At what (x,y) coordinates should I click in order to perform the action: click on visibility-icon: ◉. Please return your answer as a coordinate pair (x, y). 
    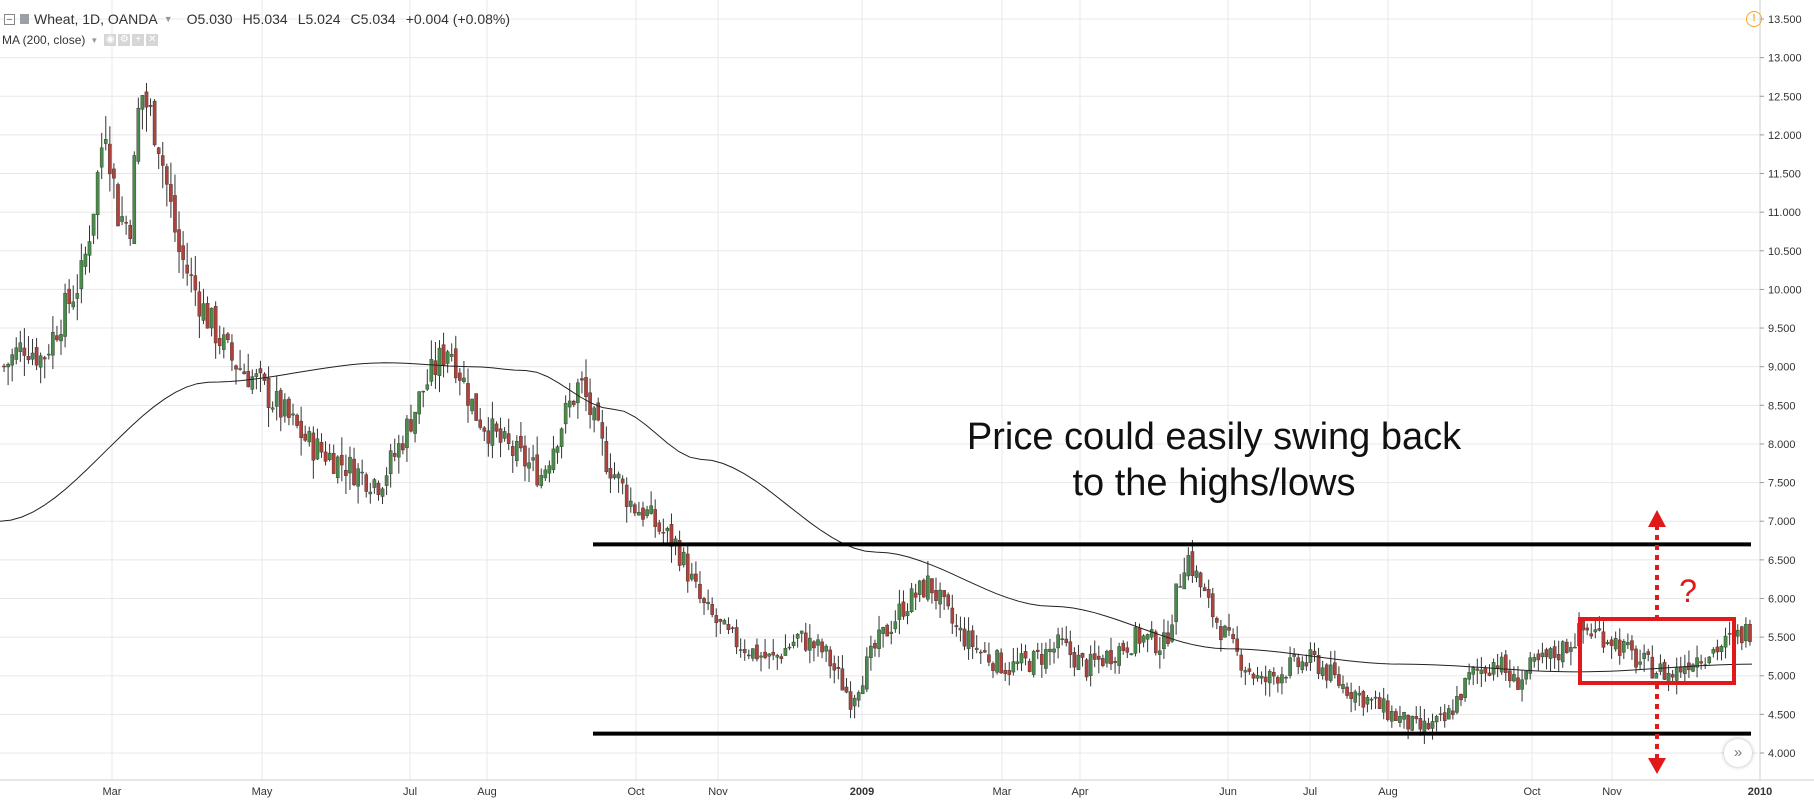
    Looking at the image, I should click on (110, 40).